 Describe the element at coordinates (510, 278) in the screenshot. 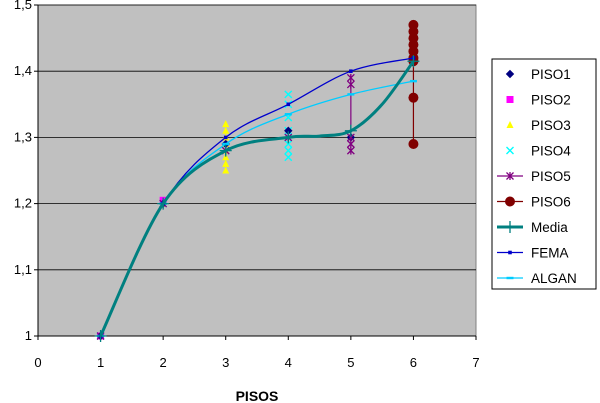

I see `legend-marker-algan` at that location.